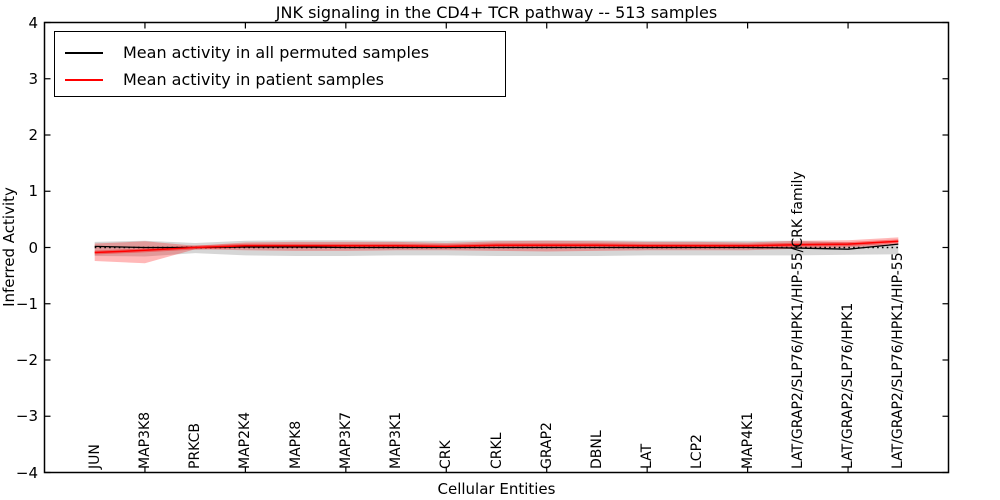 The image size is (1000, 500). What do you see at coordinates (94, 456) in the screenshot?
I see `x-category-label: JUN` at bounding box center [94, 456].